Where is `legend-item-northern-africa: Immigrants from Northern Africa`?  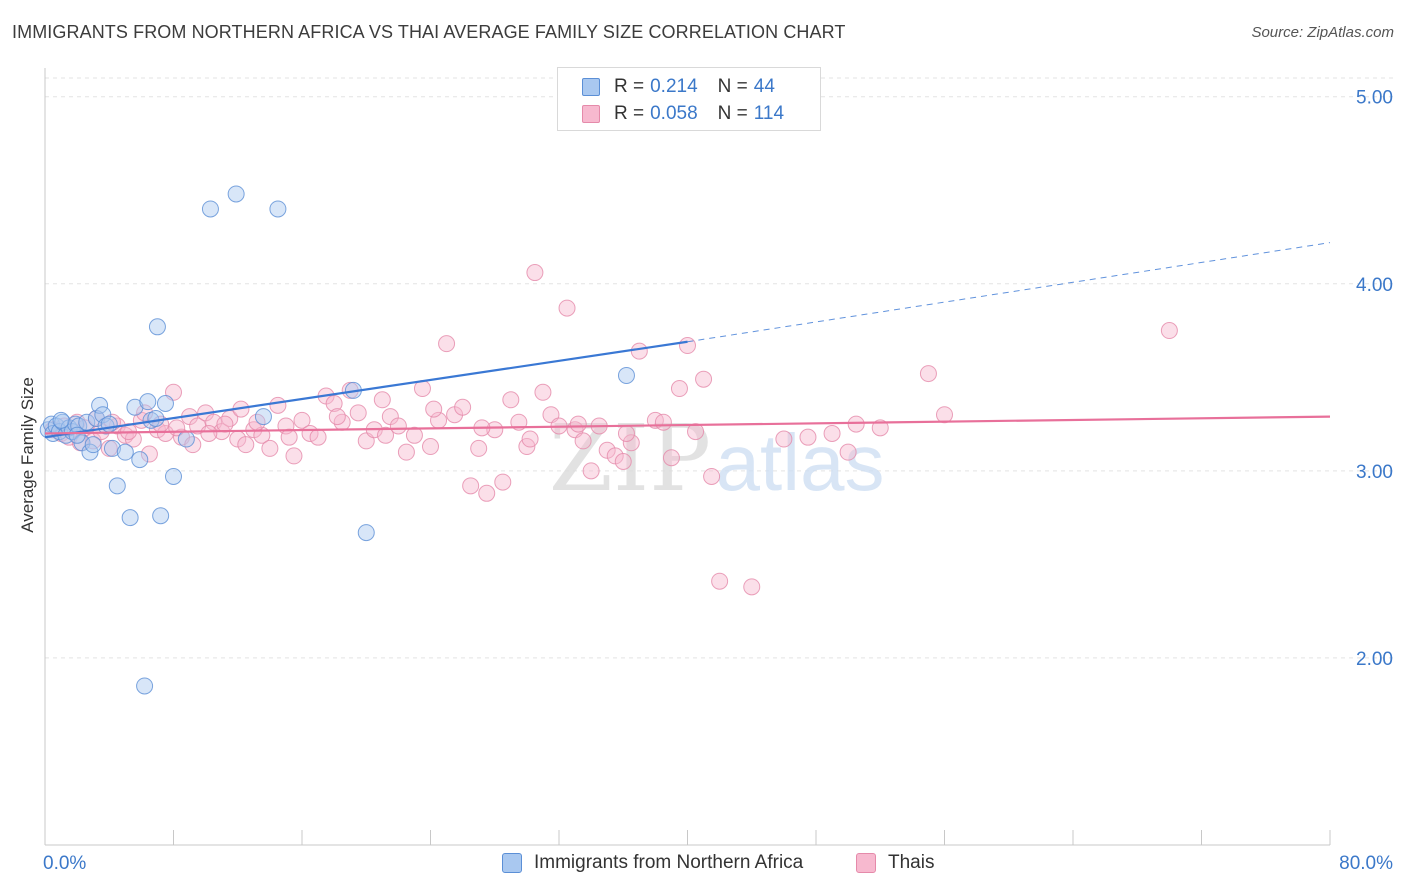 legend-item-northern-africa: Immigrants from Northern Africa is located at coordinates (652, 863).